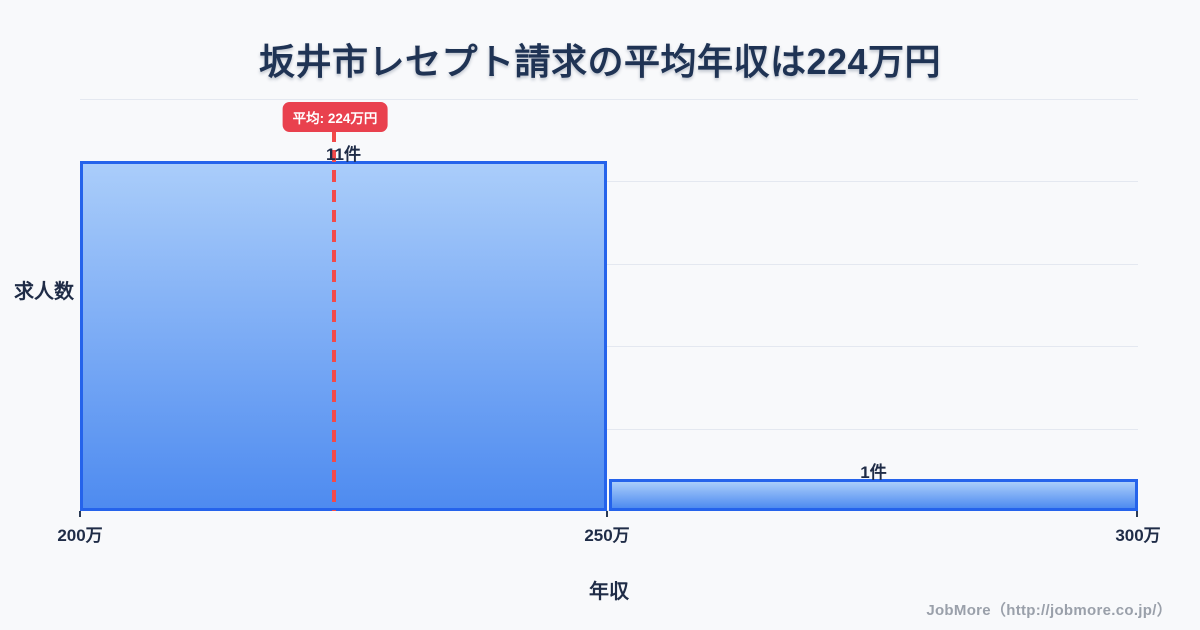 This screenshot has width=1200, height=630. What do you see at coordinates (44, 292) in the screenshot?
I see `y-axis-label: 求人数` at bounding box center [44, 292].